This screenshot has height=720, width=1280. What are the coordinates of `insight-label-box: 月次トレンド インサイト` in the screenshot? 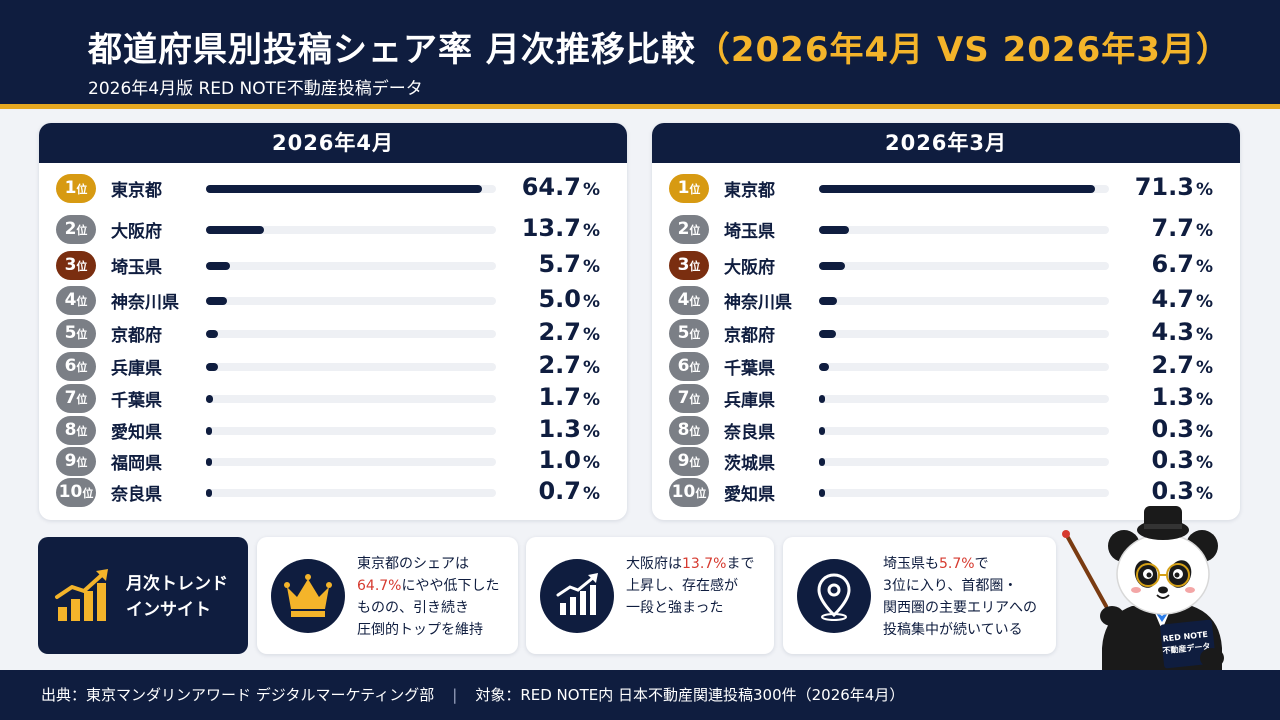 It's located at (143, 595).